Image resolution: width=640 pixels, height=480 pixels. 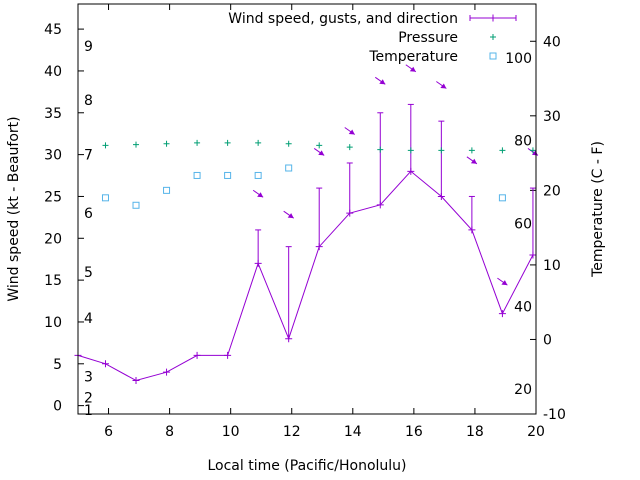 What do you see at coordinates (108, 432) in the screenshot?
I see `x-tick-label: 6` at bounding box center [108, 432].